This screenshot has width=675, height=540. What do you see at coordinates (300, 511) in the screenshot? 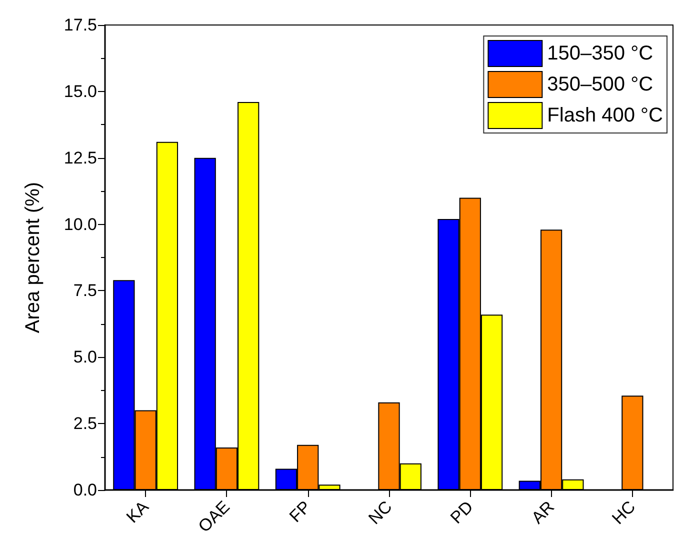
I see `x-tick-label: FP` at bounding box center [300, 511].